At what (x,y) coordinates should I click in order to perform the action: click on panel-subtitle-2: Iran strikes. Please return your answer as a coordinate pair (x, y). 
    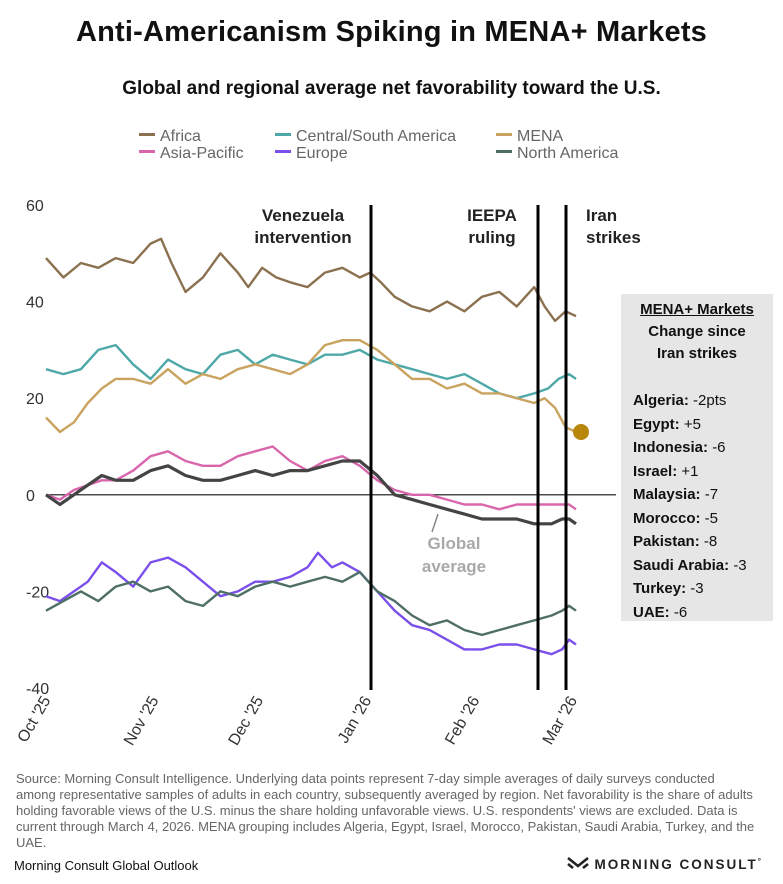
    Looking at the image, I should click on (697, 353).